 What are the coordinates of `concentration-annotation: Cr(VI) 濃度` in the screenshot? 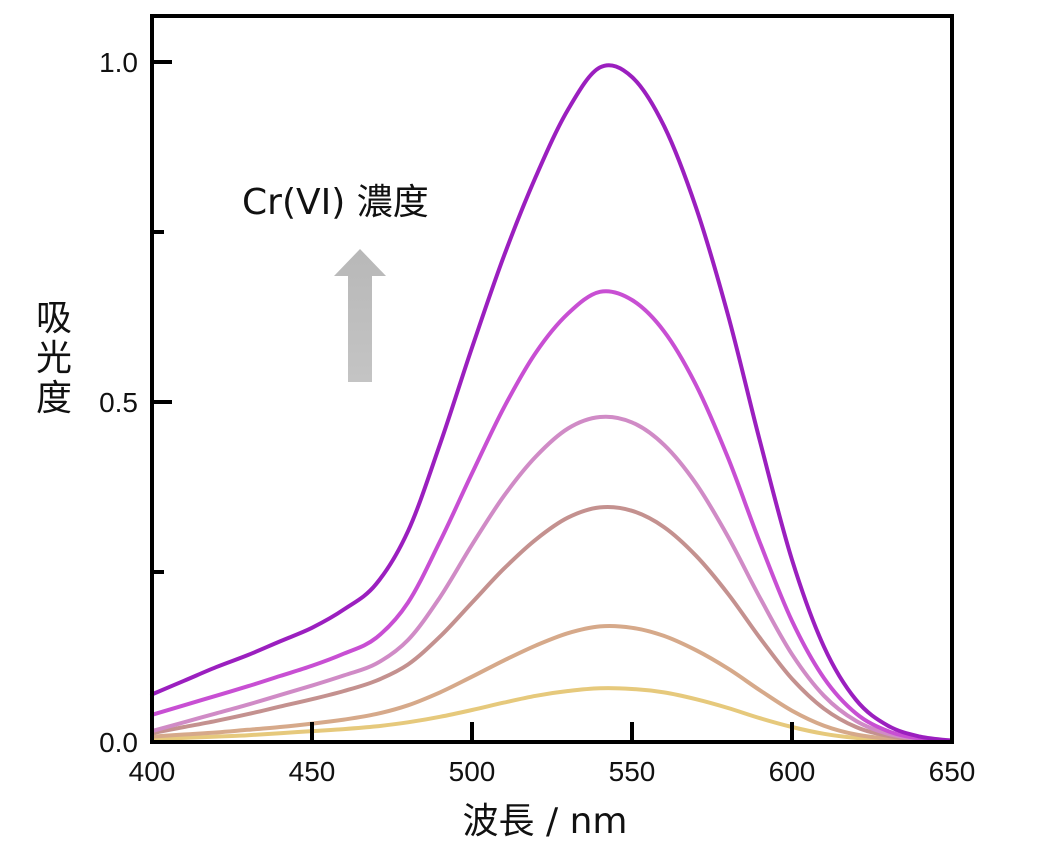 It's located at (335, 282).